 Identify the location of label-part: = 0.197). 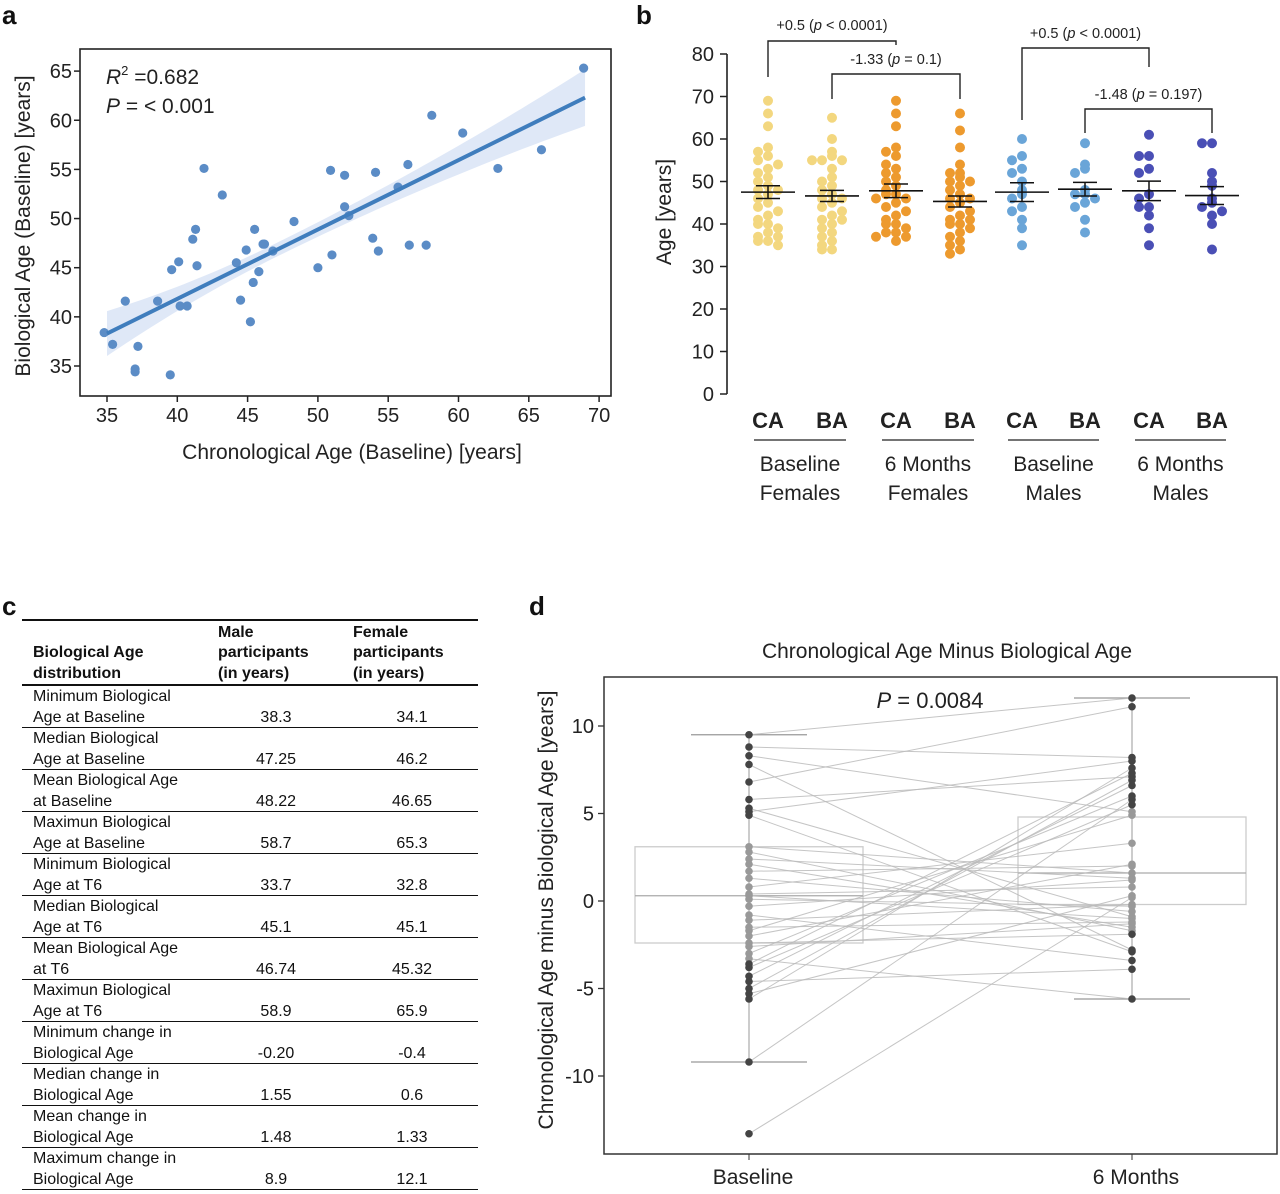
(1174, 95).